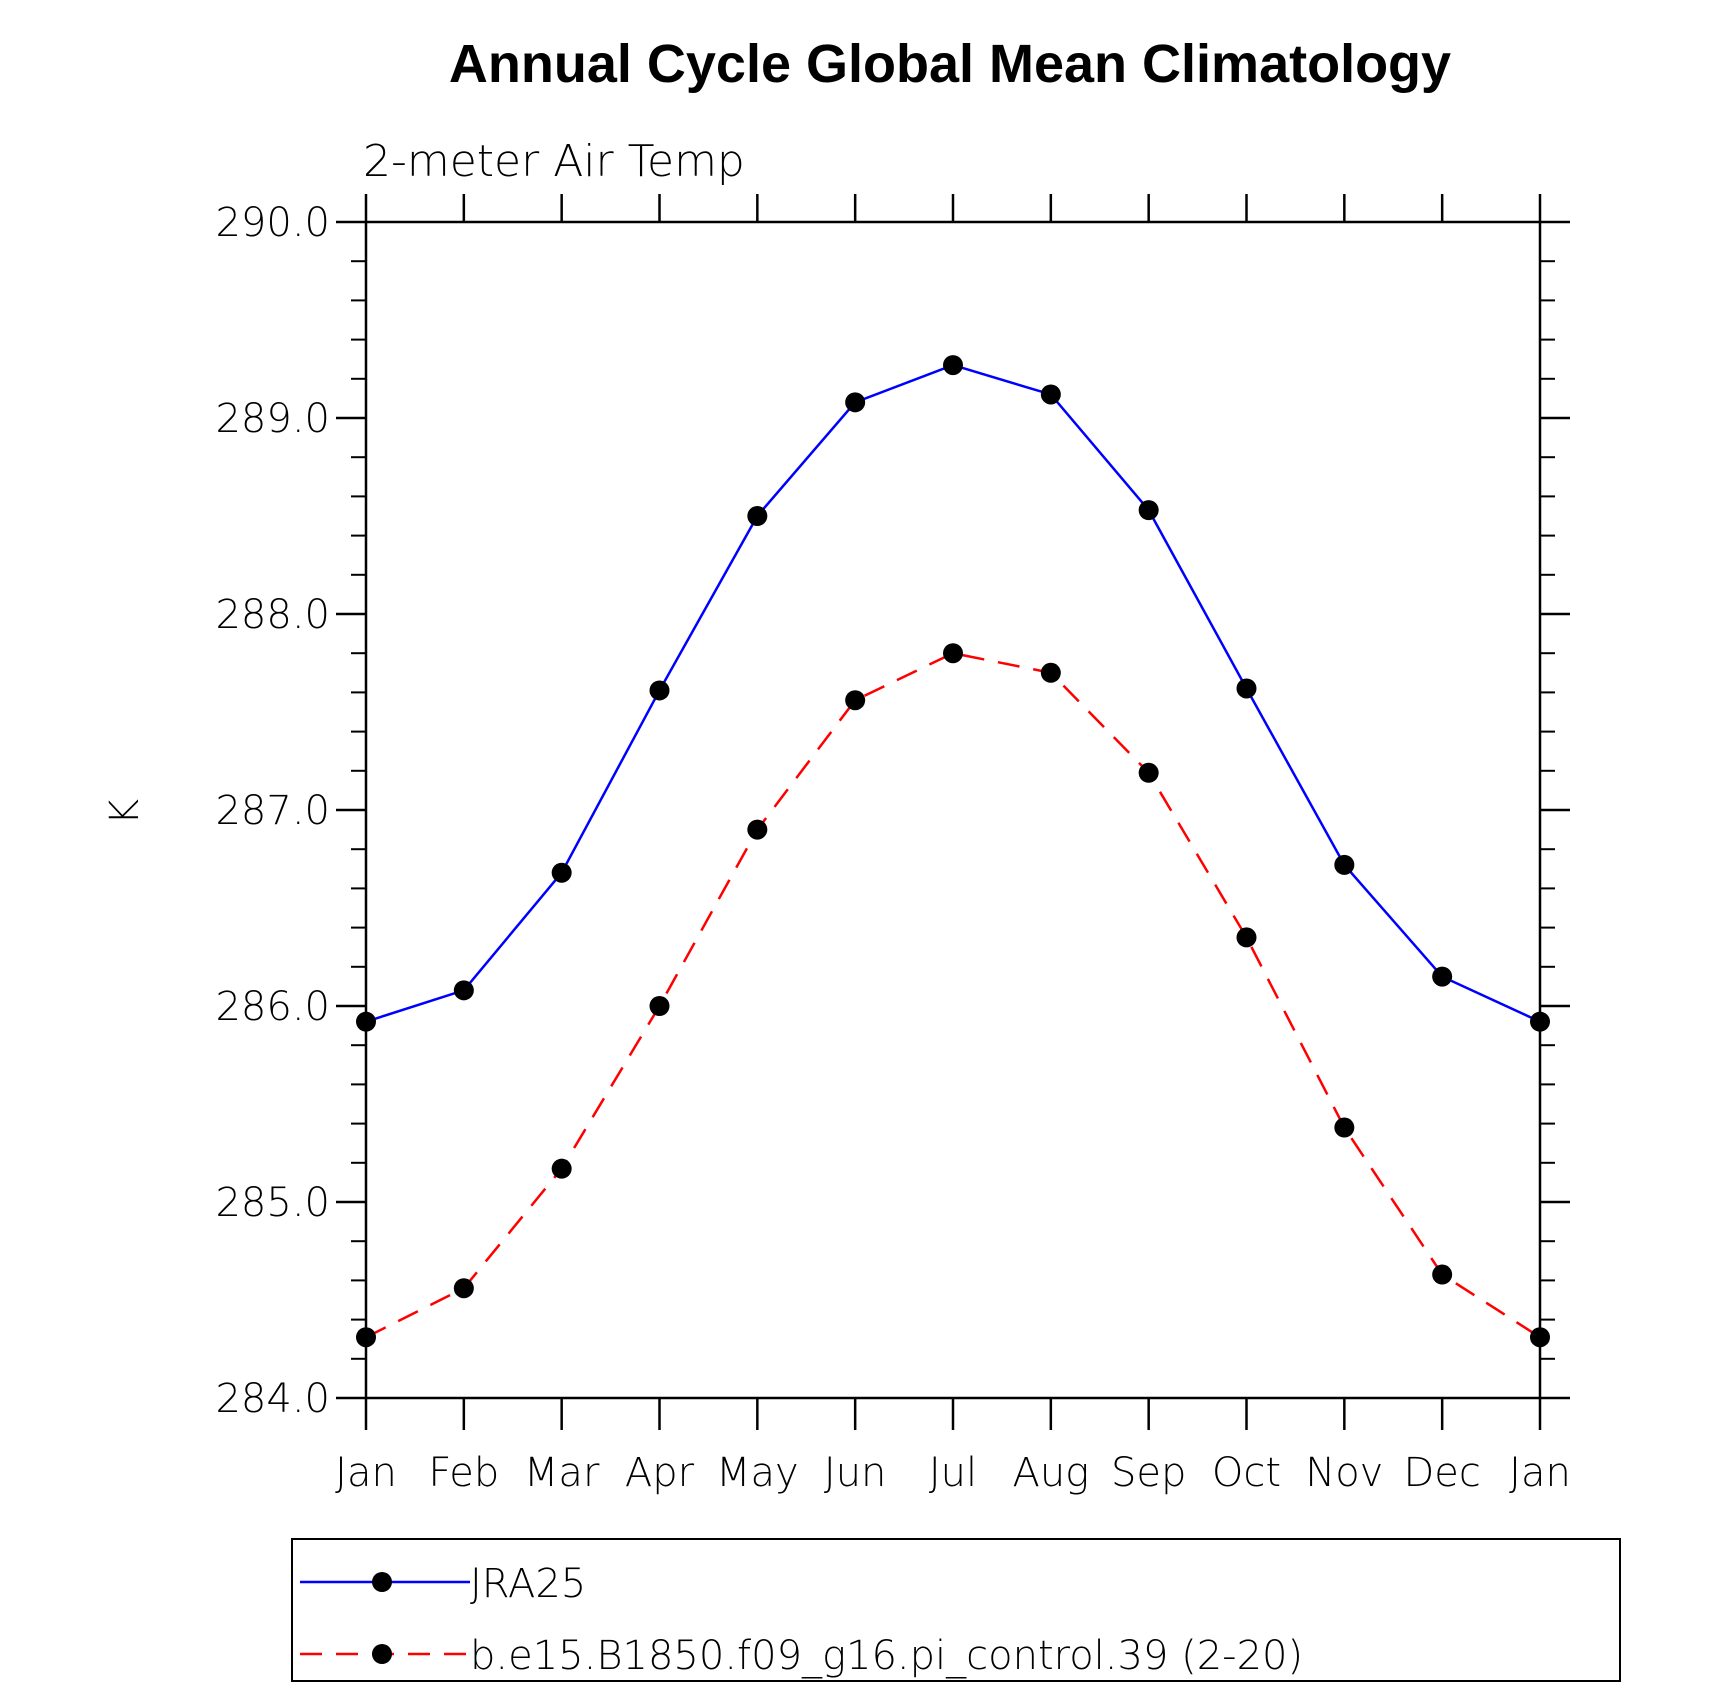 This screenshot has width=1710, height=1691. Describe the element at coordinates (757, 1473) in the screenshot. I see `x-tick-label: May` at that location.